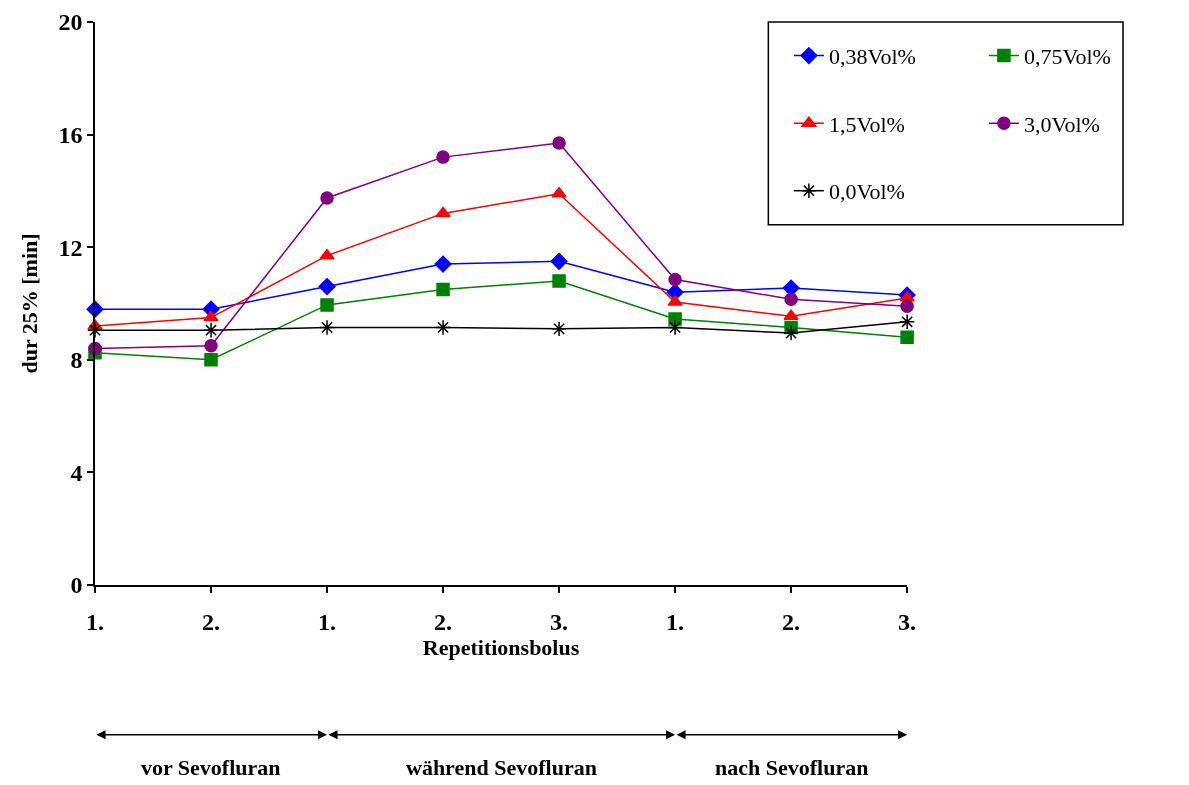  Describe the element at coordinates (866, 192) in the screenshot. I see `legend-label: 0,0Vol%` at that location.